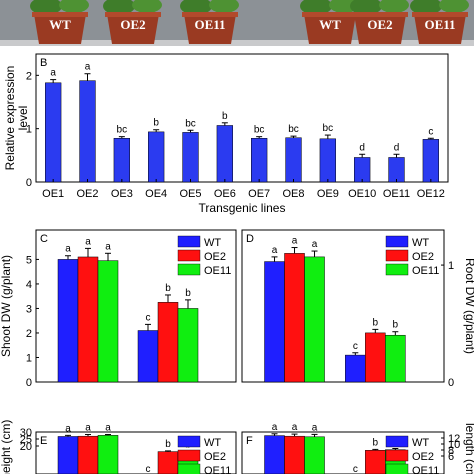 The height and width of the screenshot is (474, 474). I want to click on y-tick-label: 12, so click(454, 439).